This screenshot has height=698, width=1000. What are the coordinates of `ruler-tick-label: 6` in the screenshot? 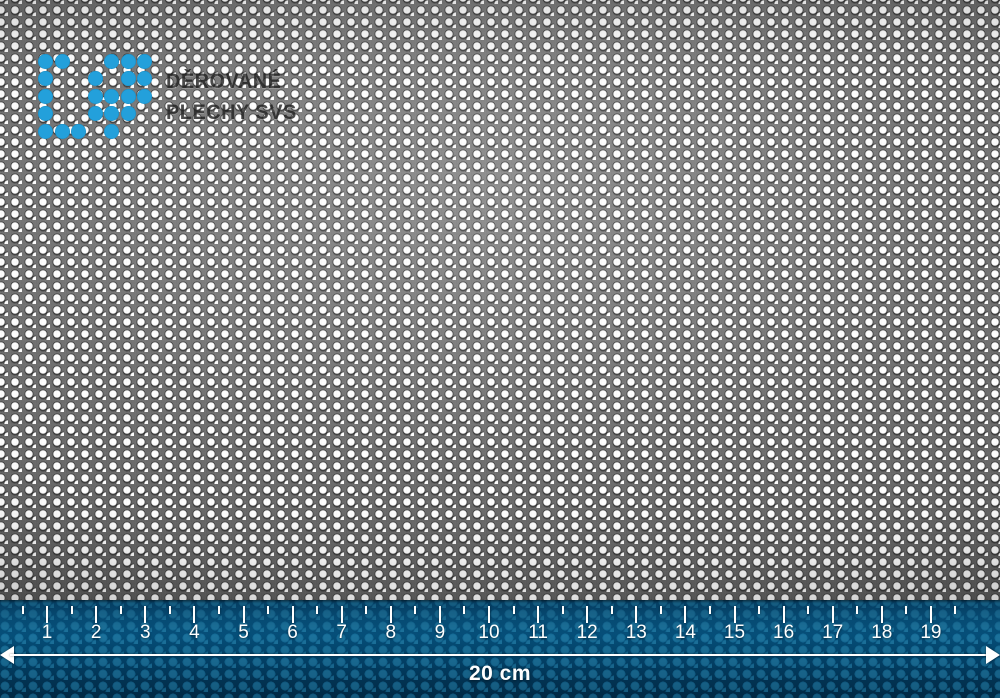 It's located at (292, 632).